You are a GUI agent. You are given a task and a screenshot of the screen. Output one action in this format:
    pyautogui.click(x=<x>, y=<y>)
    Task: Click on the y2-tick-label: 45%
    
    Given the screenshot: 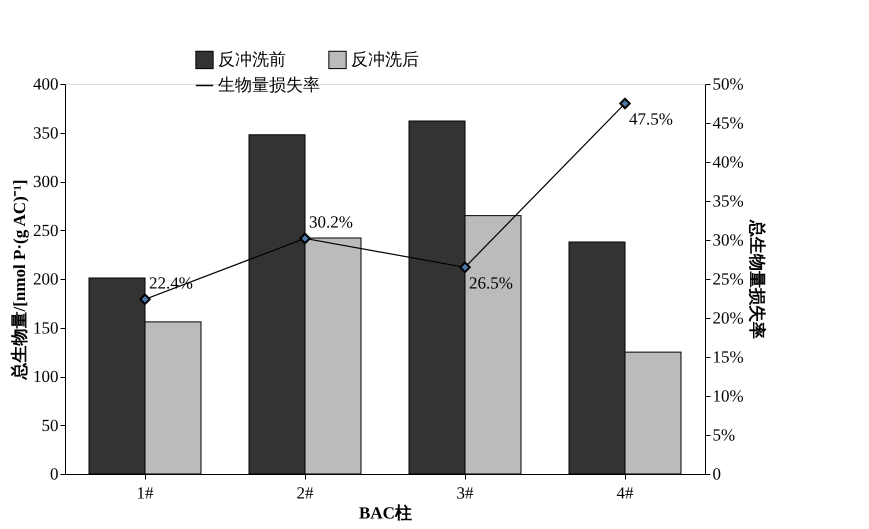 What is the action you would take?
    pyautogui.click(x=728, y=123)
    